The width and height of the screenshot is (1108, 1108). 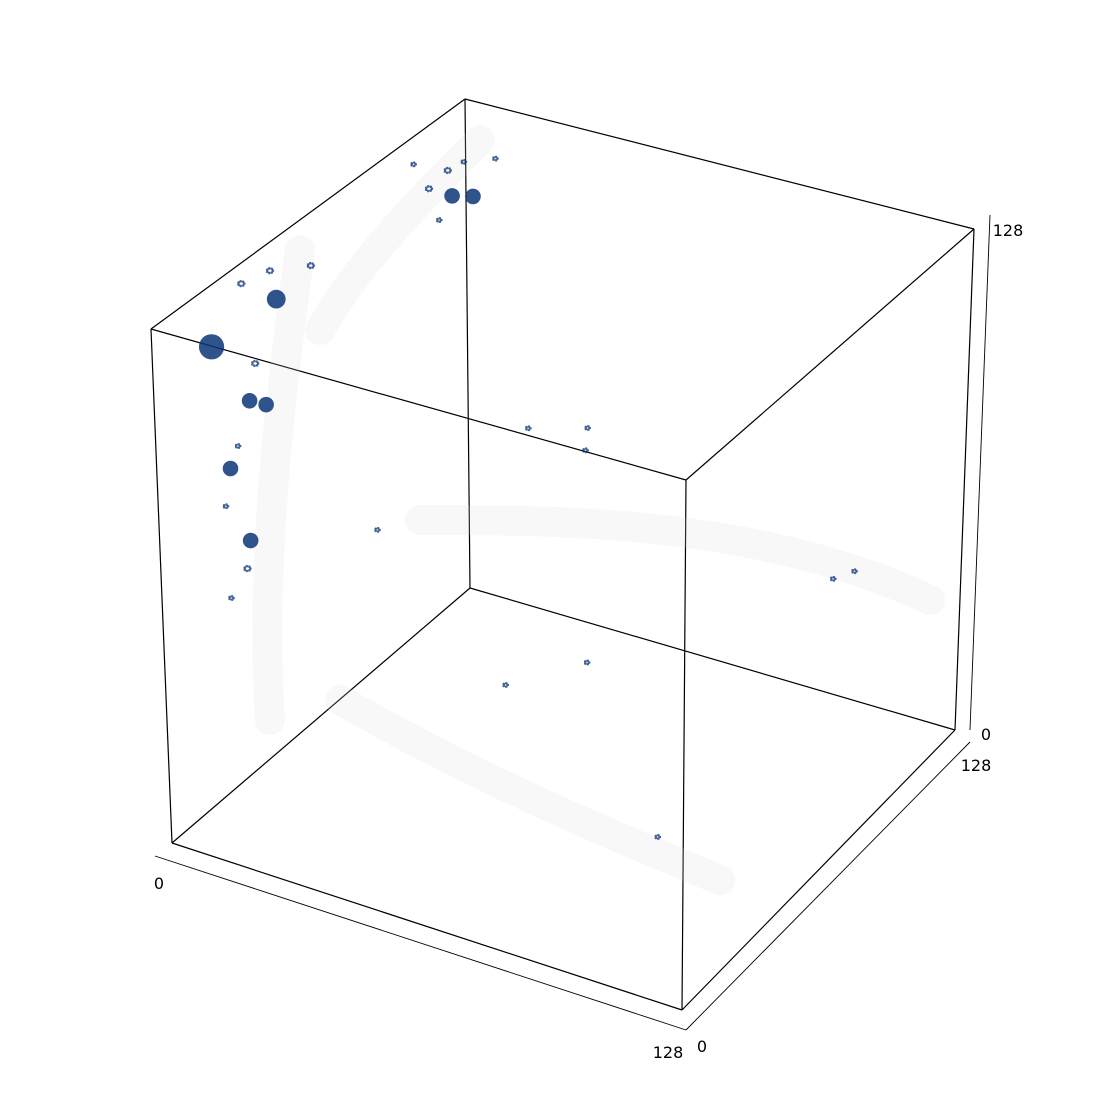 What do you see at coordinates (159, 883) in the screenshot?
I see `x-tick-min: 0` at bounding box center [159, 883].